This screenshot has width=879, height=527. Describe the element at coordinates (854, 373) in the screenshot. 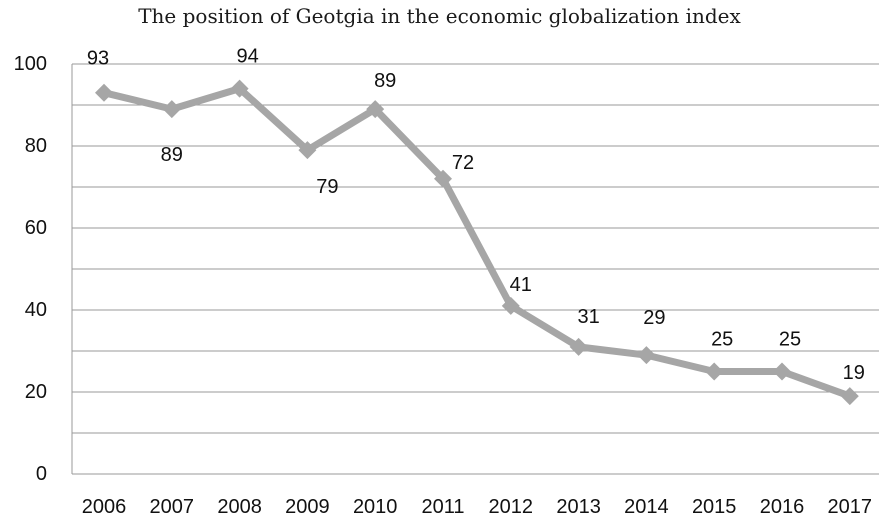

I see `data-label: 19` at that location.